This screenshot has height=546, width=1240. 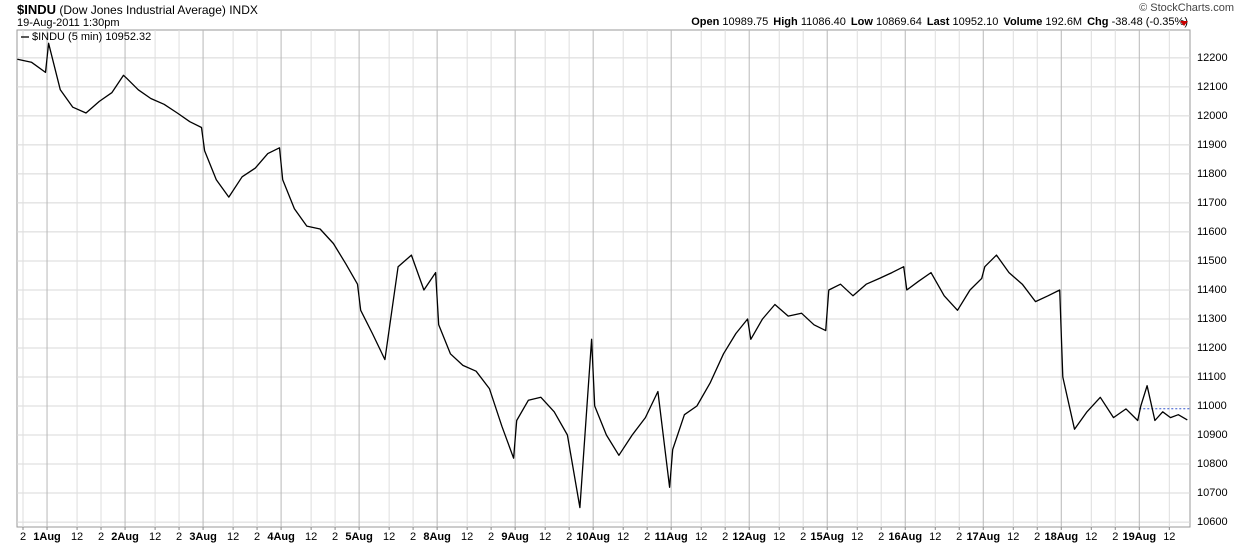 I want to click on change-arrow, so click(x=1184, y=23).